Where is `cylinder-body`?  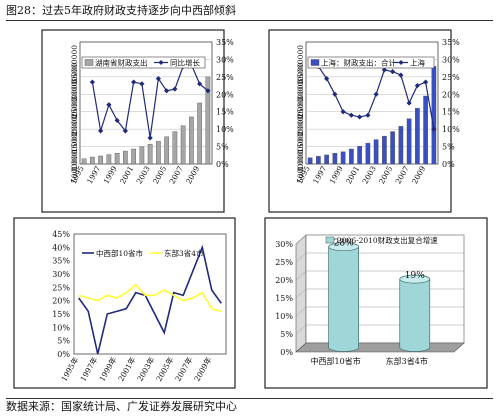
cylinder-body is located at coordinates (344, 299).